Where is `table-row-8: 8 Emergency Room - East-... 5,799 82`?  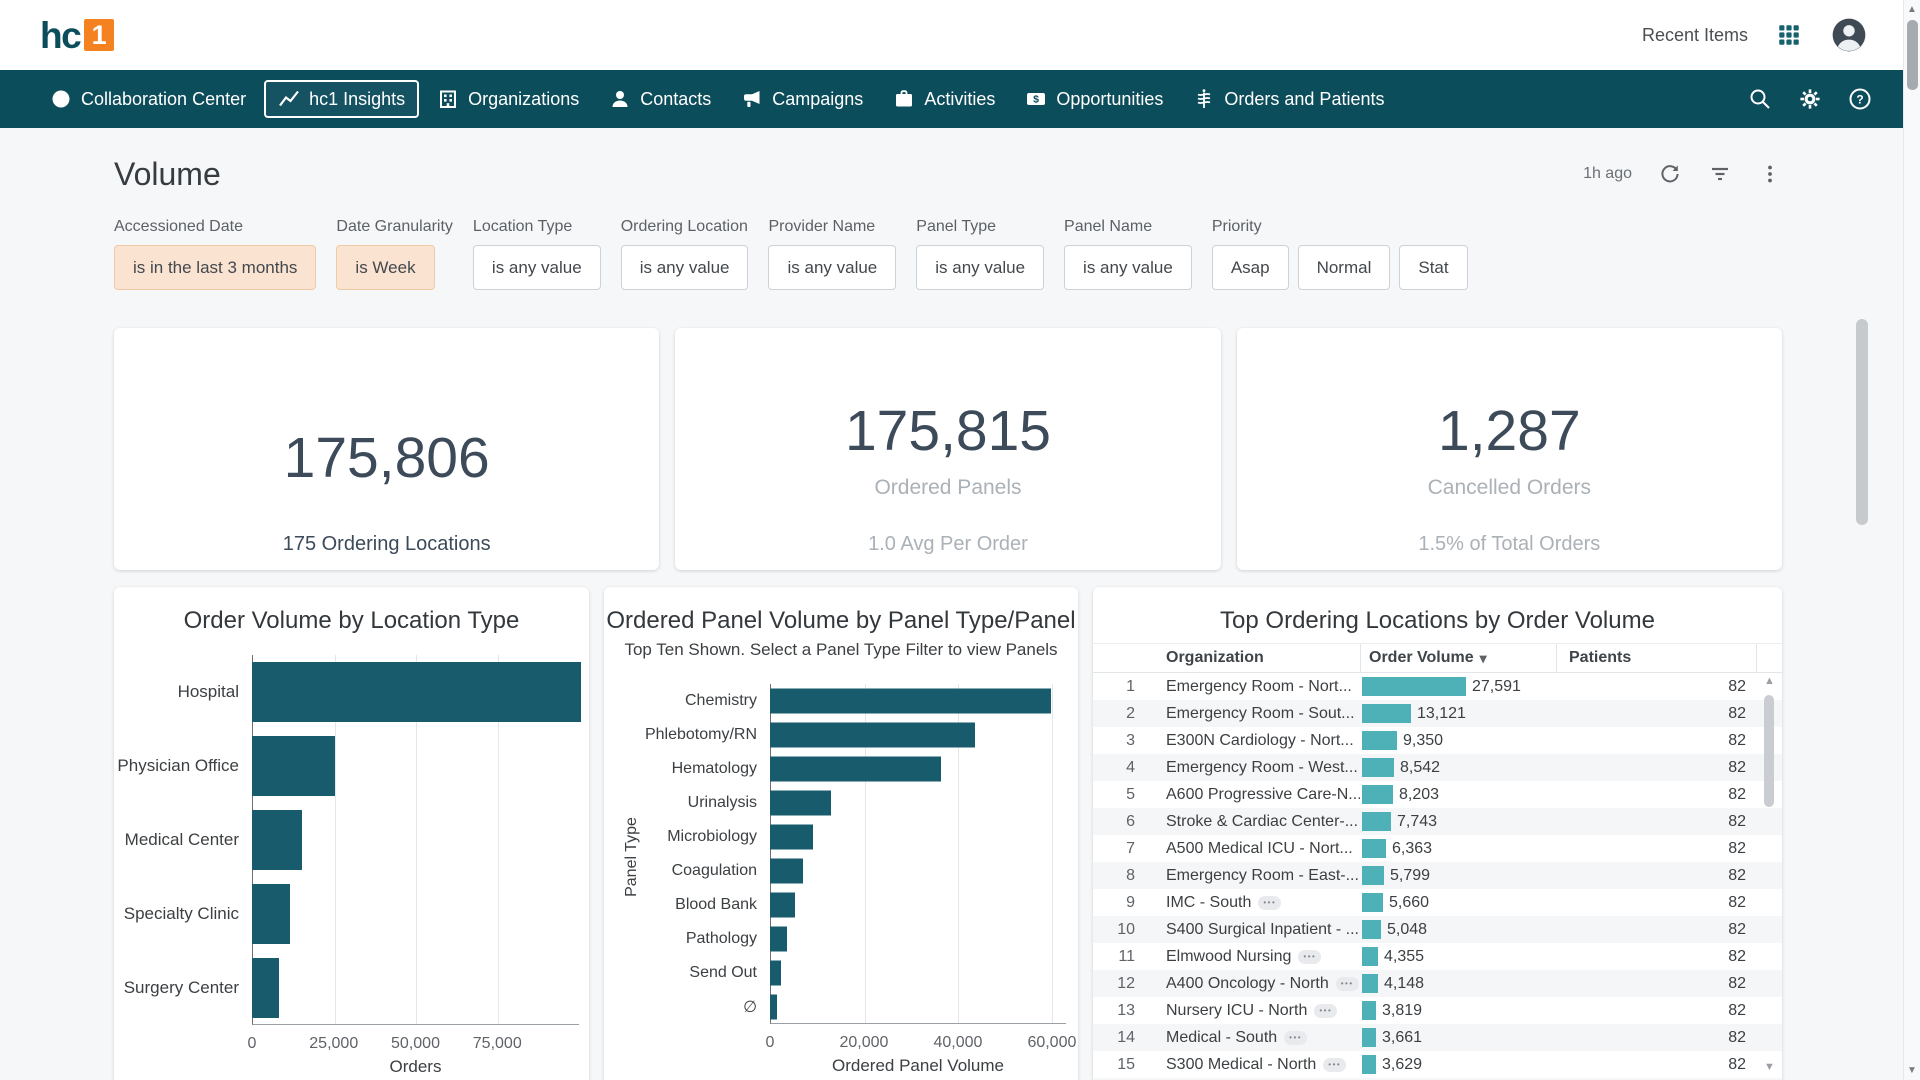 table-row-8: 8 Emergency Room - East-... 5,799 82 is located at coordinates (1437, 875).